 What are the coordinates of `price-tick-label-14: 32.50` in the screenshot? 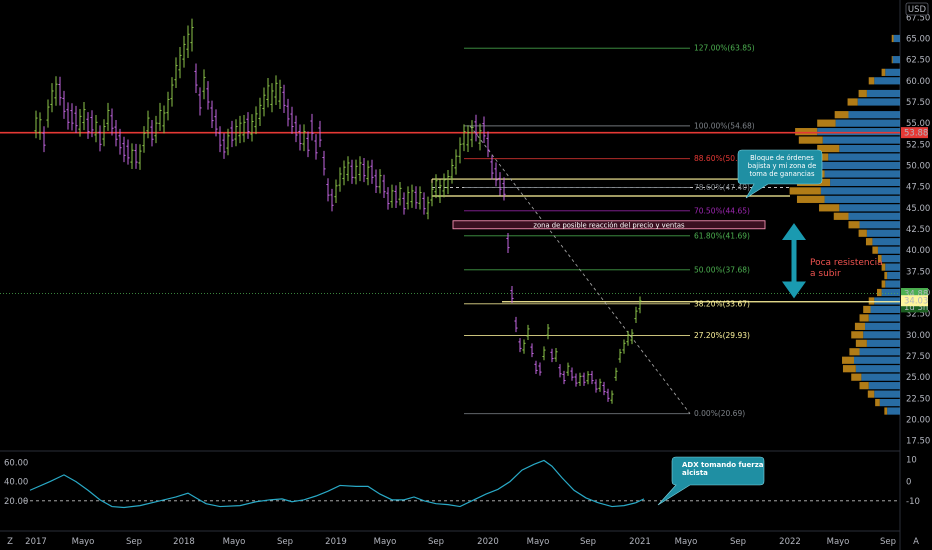 It's located at (918, 315).